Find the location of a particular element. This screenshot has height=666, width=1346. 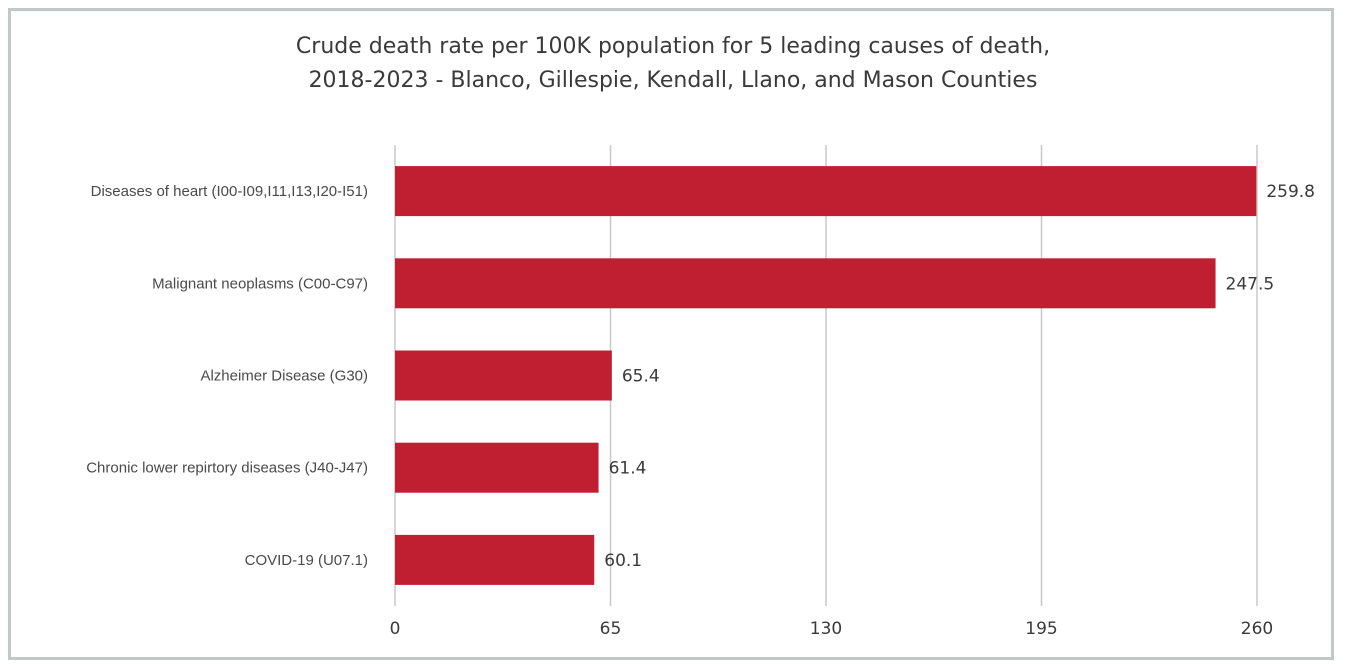

value-label-1: 247.5 is located at coordinates (1250, 284).